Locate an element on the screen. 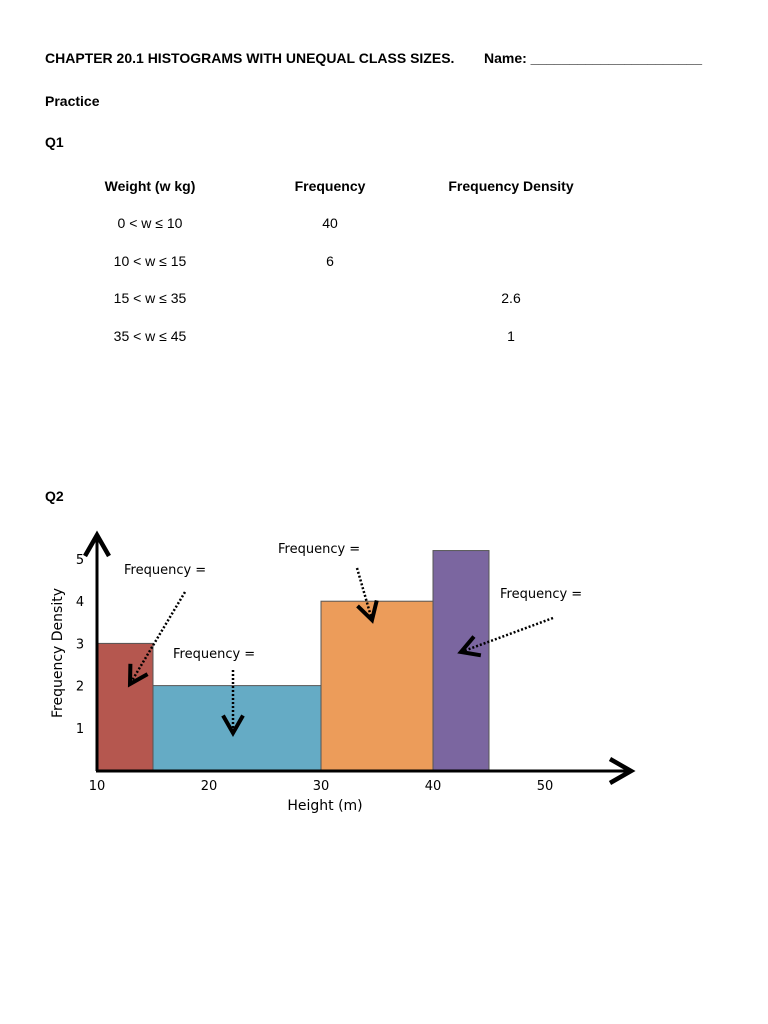 The width and height of the screenshot is (768, 1024). name-field: Name: ______________________ is located at coordinates (593, 58).